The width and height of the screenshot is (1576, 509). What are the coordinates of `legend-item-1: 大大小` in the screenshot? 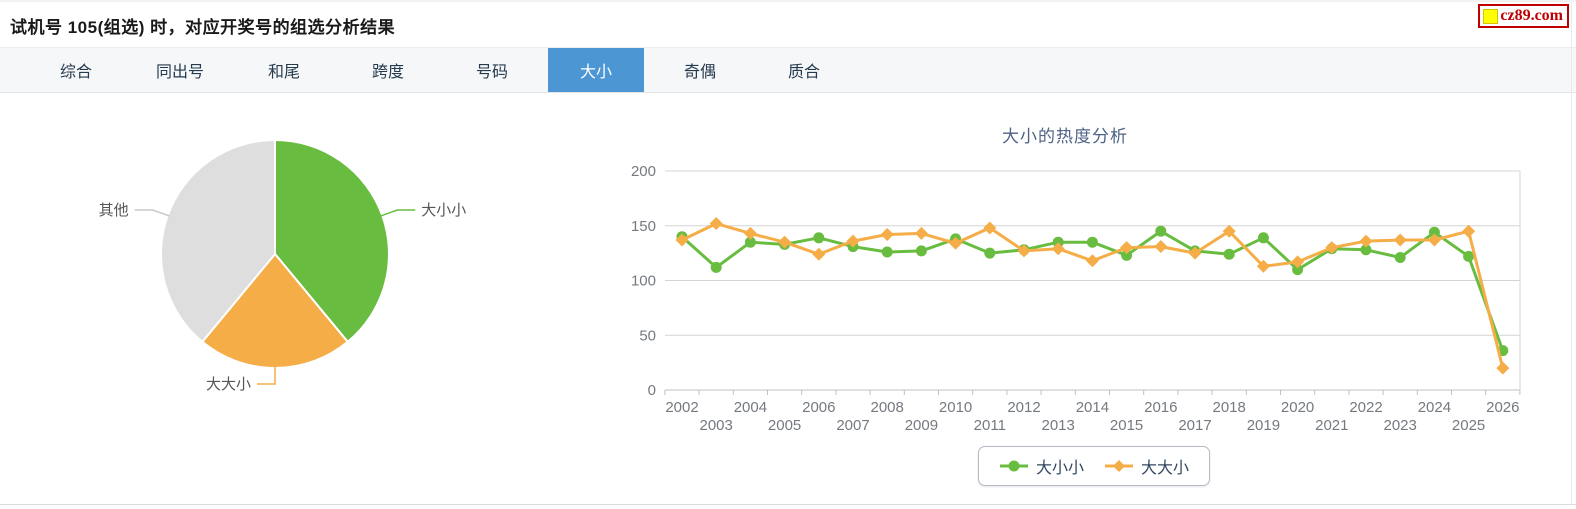 It's located at (1146, 466).